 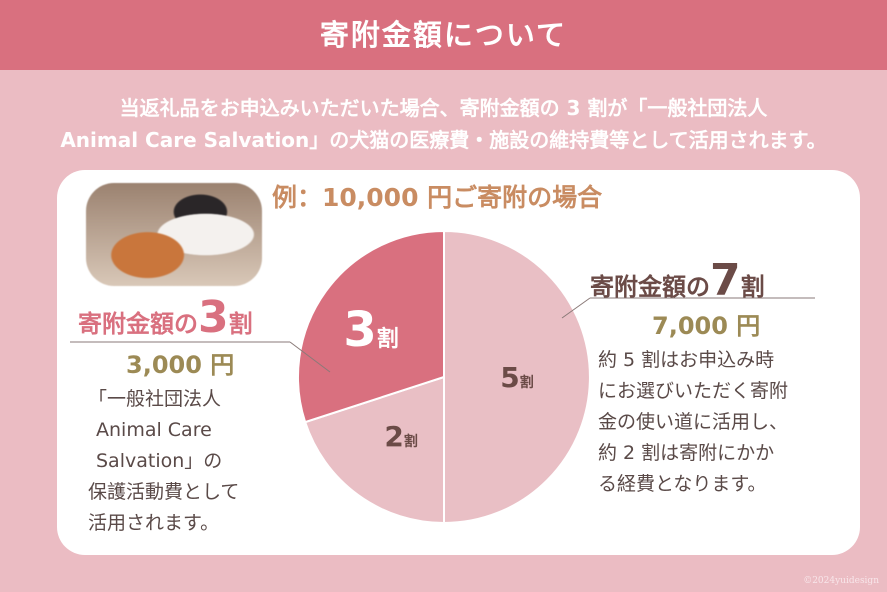 I want to click on right-leader-line, so click(x=576, y=308).